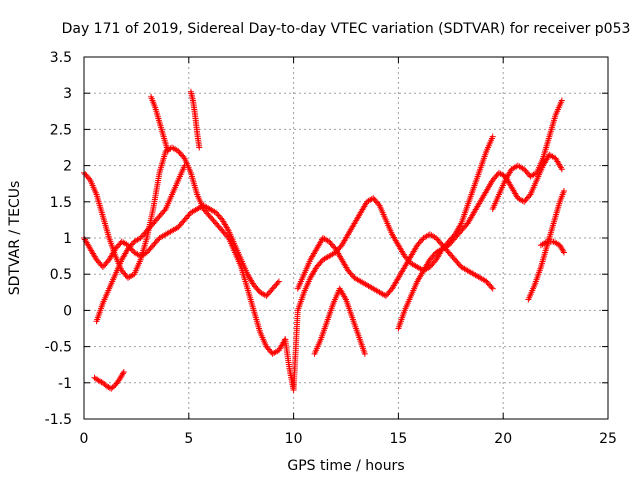  What do you see at coordinates (395, 265) in the screenshot?
I see `series-track-h` at bounding box center [395, 265].